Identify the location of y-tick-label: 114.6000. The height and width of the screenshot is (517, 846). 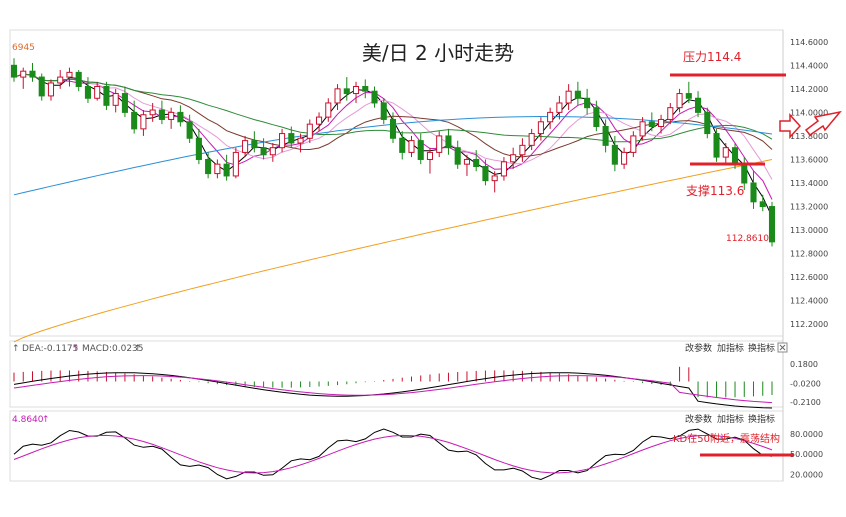
(809, 42).